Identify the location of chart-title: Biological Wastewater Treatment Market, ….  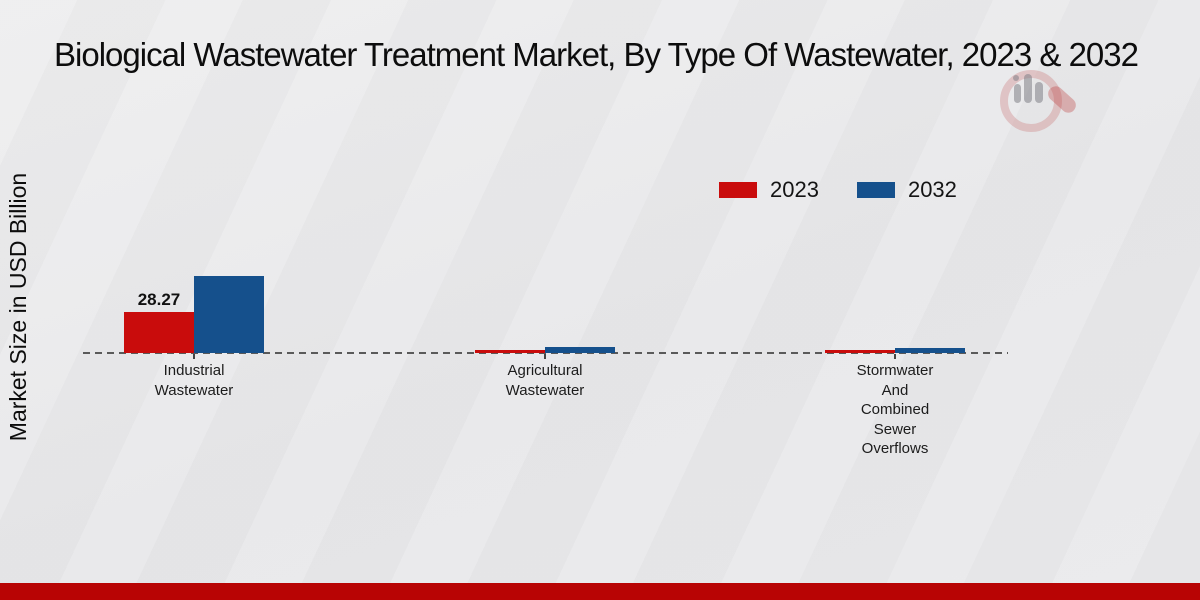
(596, 54).